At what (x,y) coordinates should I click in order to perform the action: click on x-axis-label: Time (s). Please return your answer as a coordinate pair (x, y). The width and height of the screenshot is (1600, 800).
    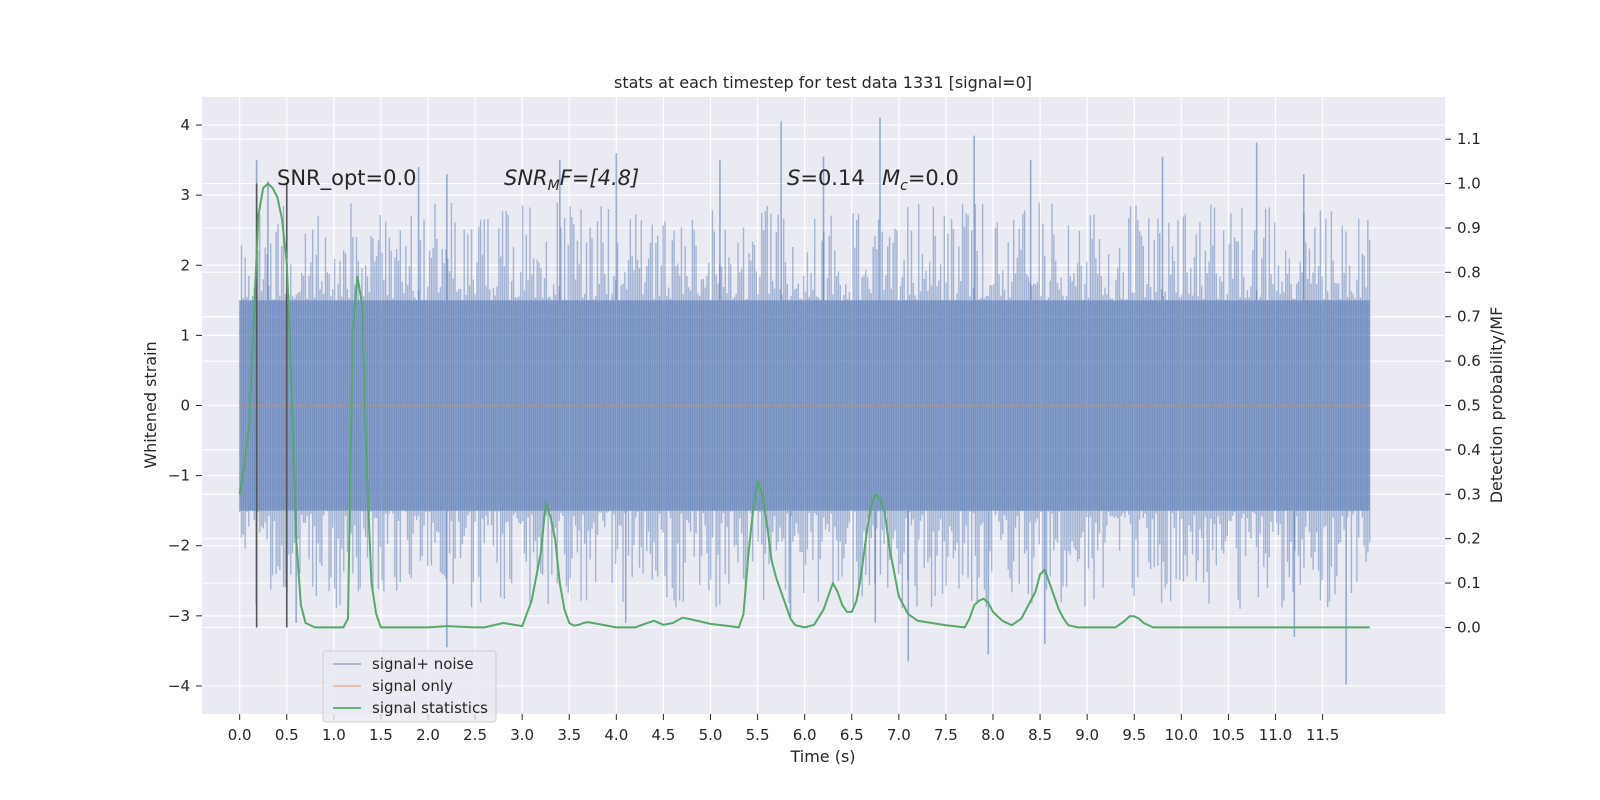
    Looking at the image, I should click on (822, 756).